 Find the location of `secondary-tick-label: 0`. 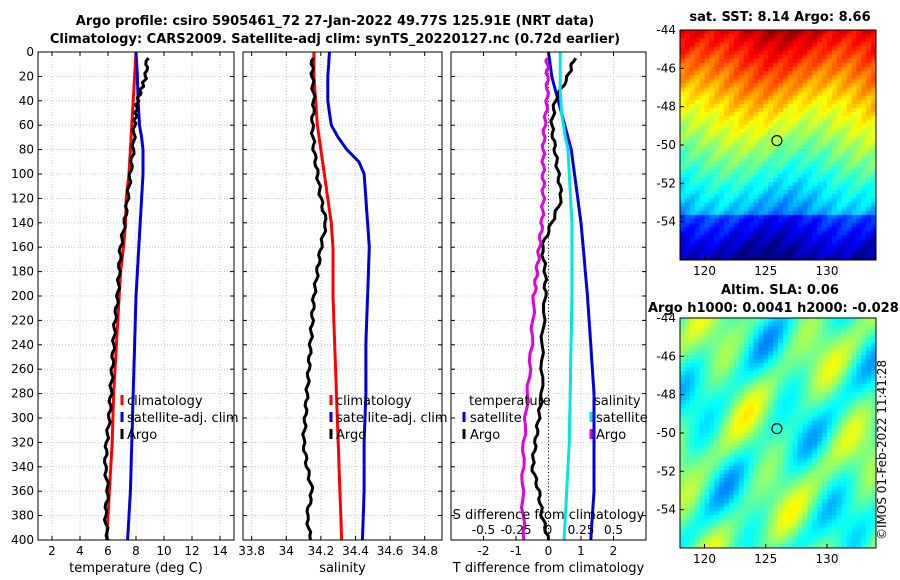

secondary-tick-label: 0 is located at coordinates (549, 530).